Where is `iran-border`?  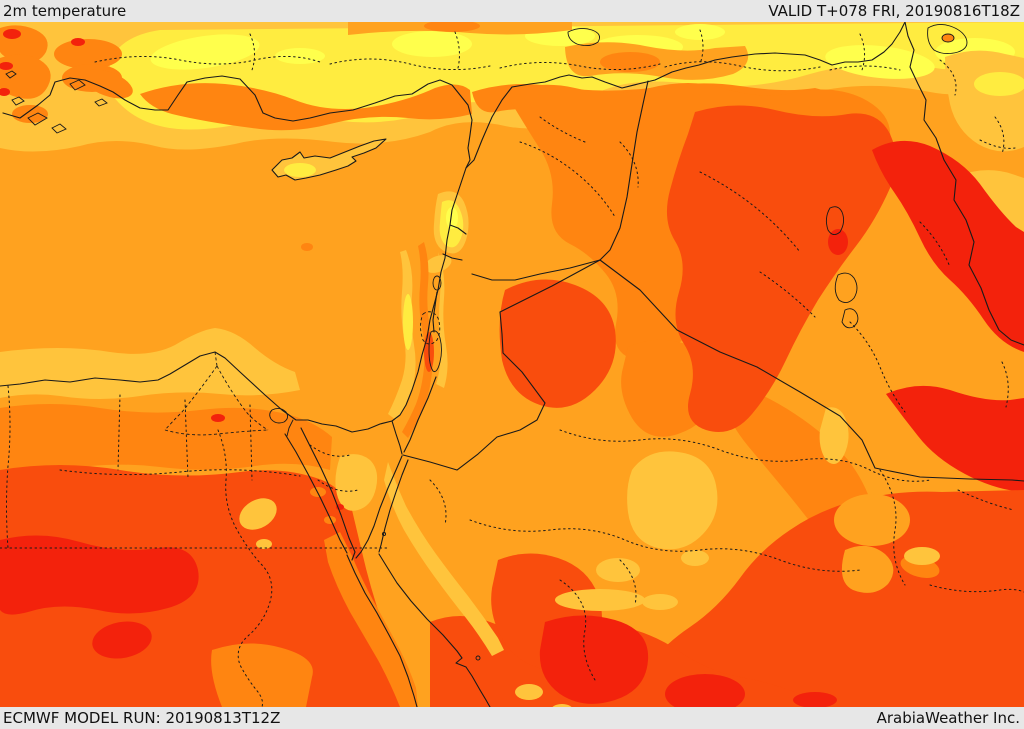 iran-border is located at coordinates (964, 184).